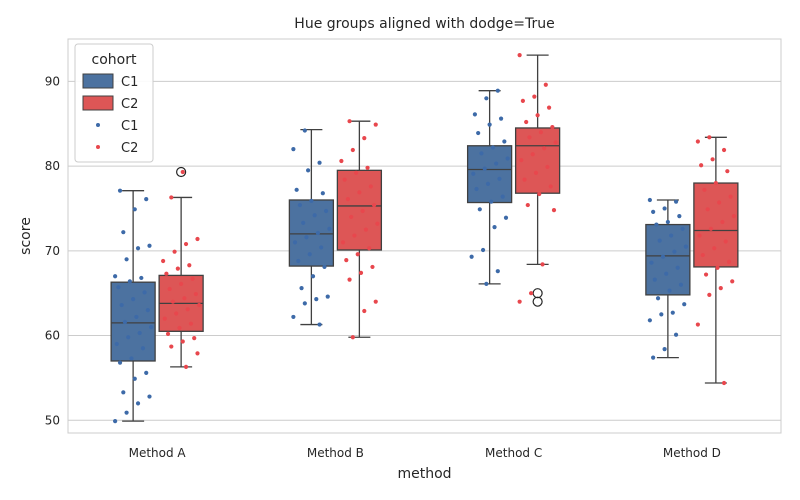 Image resolution: width=800 pixels, height=500 pixels. Describe the element at coordinates (52, 251) in the screenshot. I see `y-tick-label: 70` at that location.